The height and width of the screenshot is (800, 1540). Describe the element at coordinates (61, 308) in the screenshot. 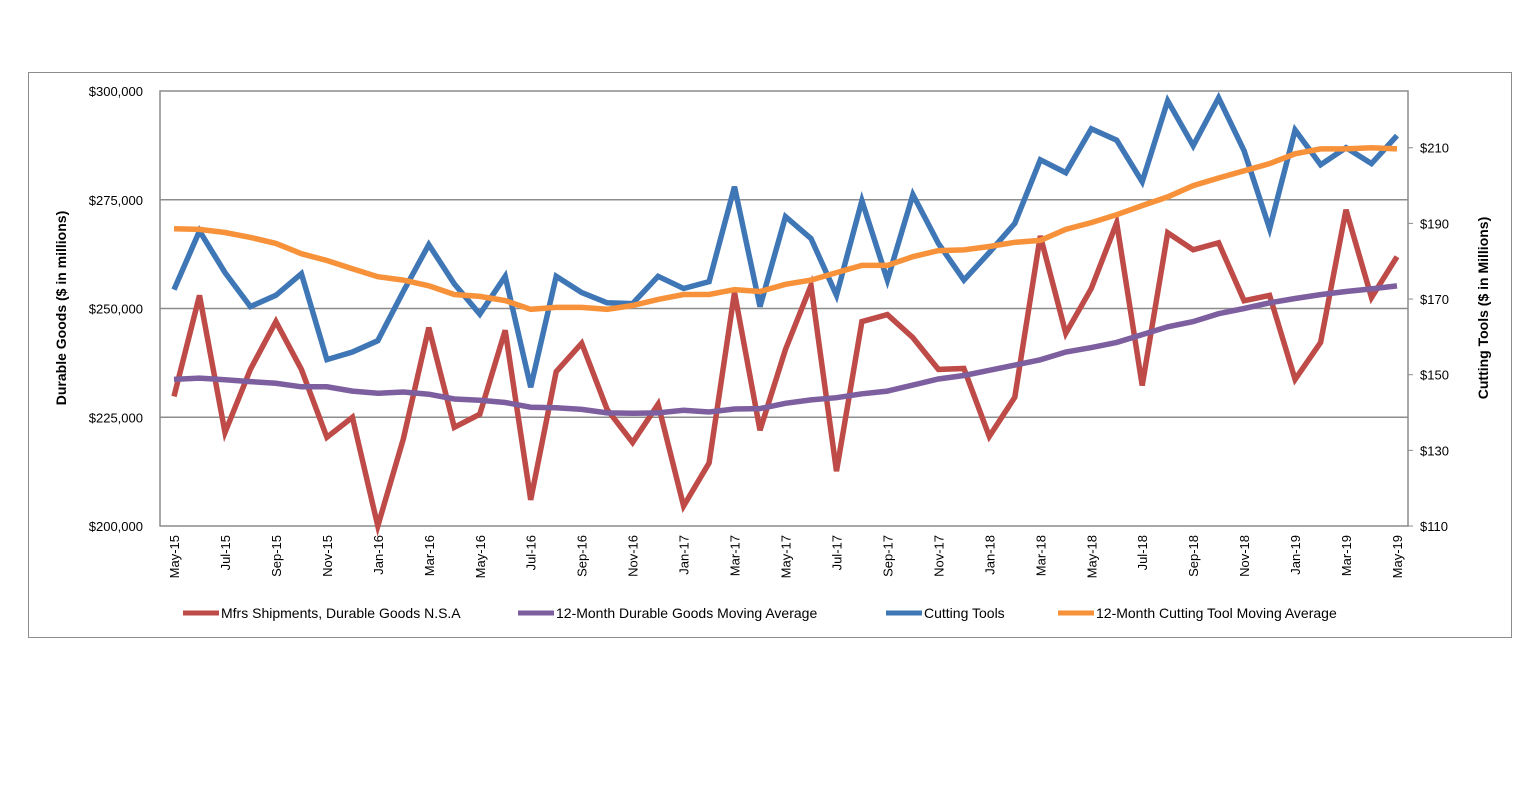

I see `left-axis-label: Durable Goods ($ in millions)` at that location.